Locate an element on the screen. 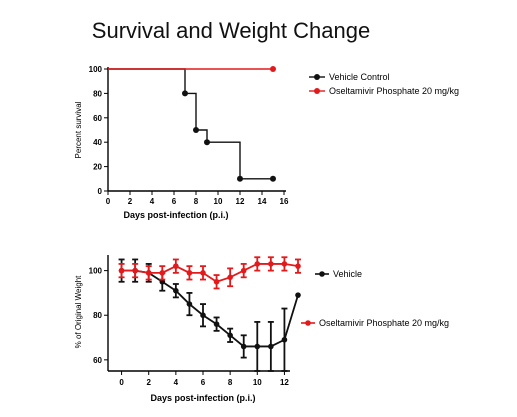 The image size is (517, 417). y-tick-label: 40 is located at coordinates (97, 142).